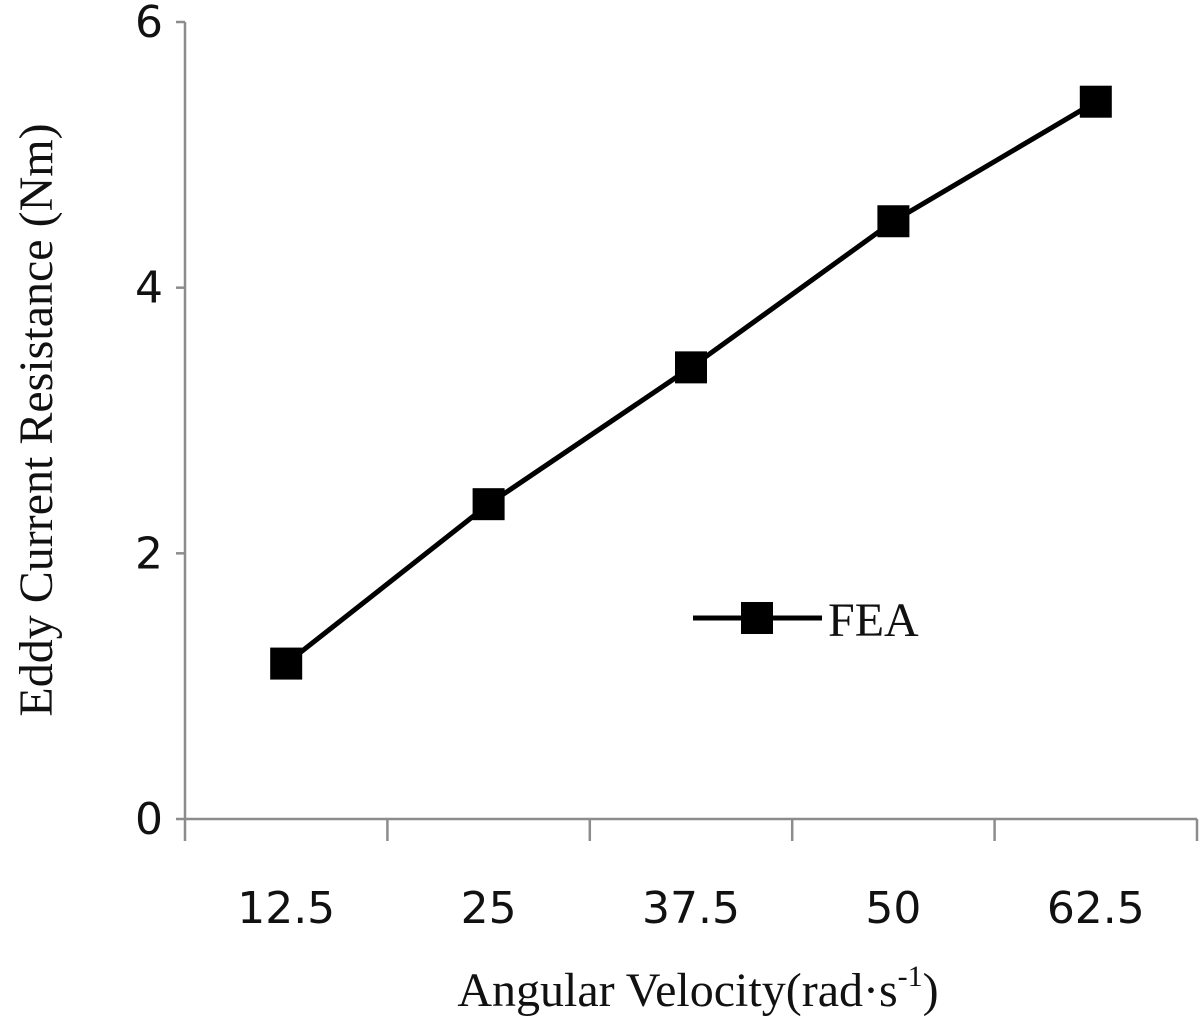 Image resolution: width=1200 pixels, height=1019 pixels. I want to click on y-ticks: 0 2 4 6, so click(160, 422).